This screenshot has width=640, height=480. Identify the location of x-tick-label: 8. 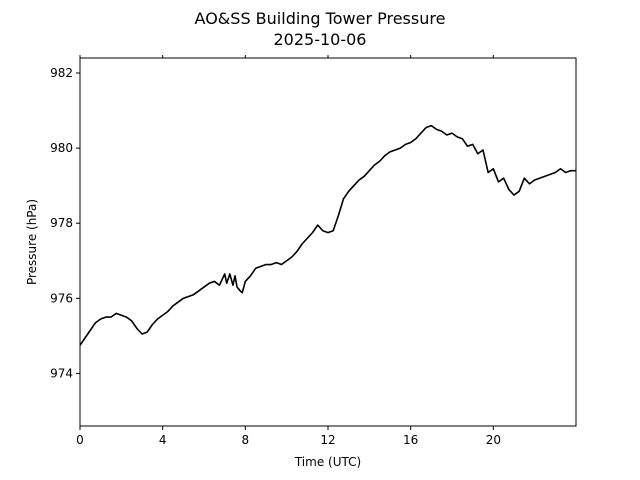
(246, 440).